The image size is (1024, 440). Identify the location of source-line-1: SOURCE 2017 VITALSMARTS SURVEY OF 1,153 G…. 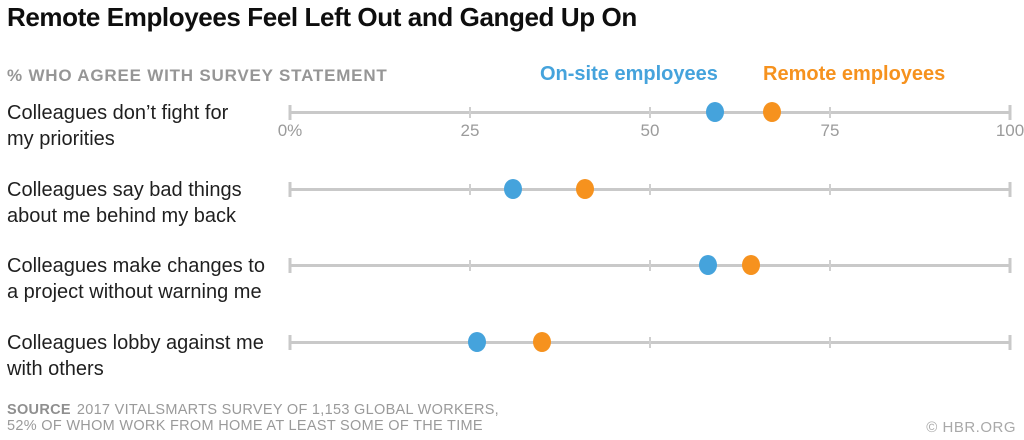
(253, 410).